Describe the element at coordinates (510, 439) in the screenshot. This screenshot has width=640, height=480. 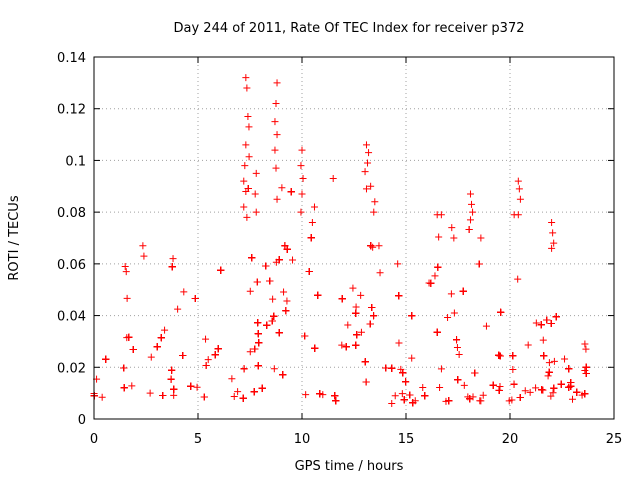
I see `x-tick-label: 20` at that location.